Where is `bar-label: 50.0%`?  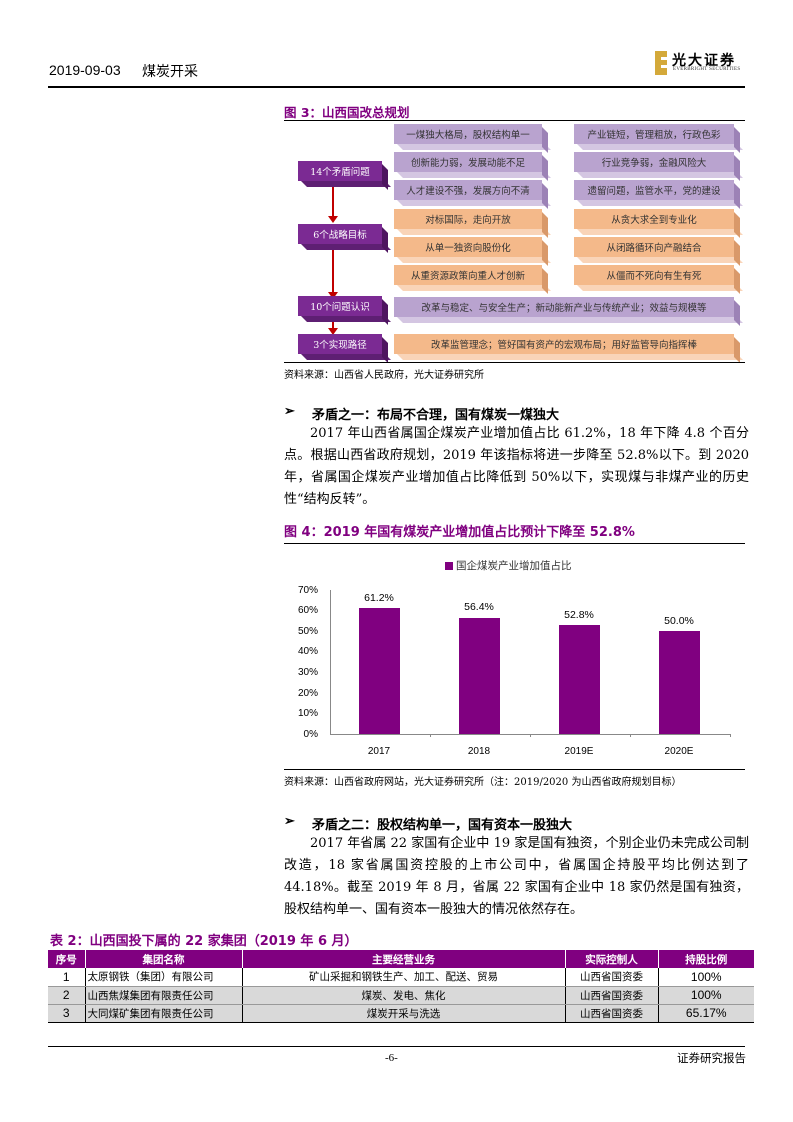 bar-label: 50.0% is located at coordinates (679, 621).